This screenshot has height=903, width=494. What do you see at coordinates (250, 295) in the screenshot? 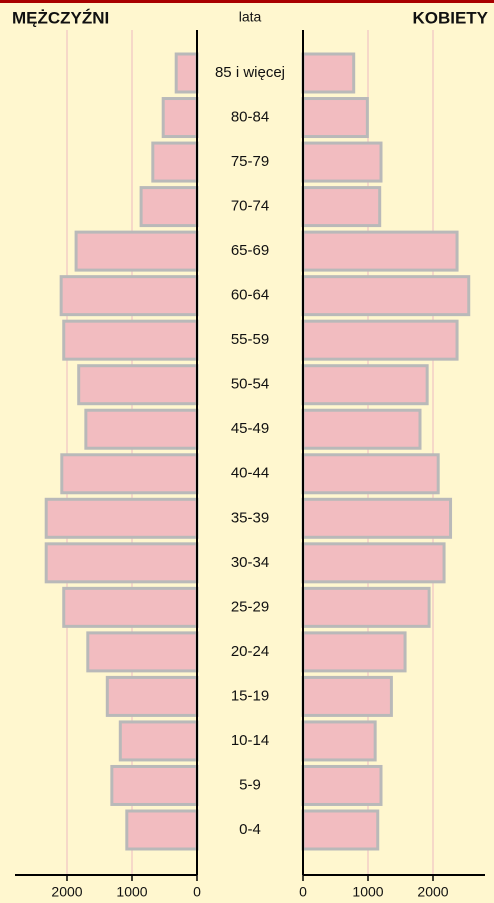
I see `category-label: 60-64` at bounding box center [250, 295].